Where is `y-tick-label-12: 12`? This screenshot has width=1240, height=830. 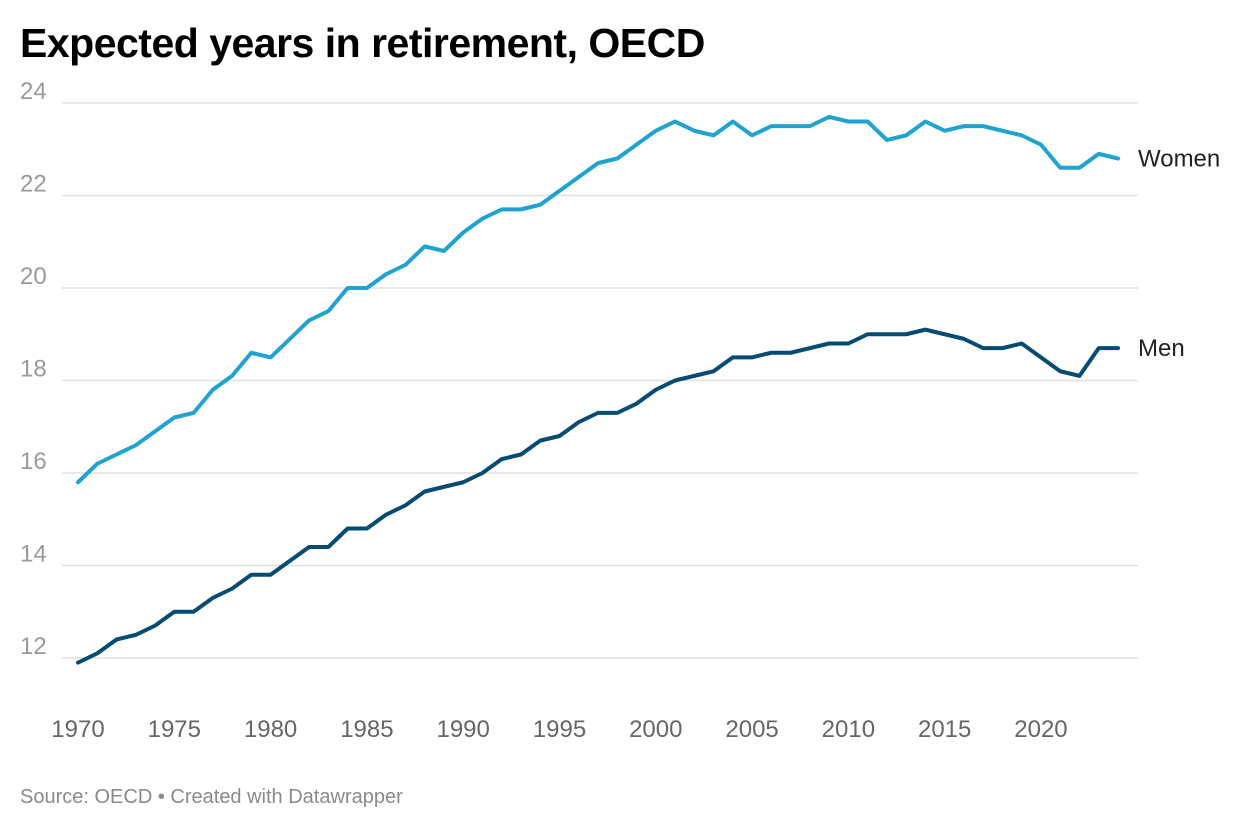 y-tick-label-12: 12 is located at coordinates (33, 646).